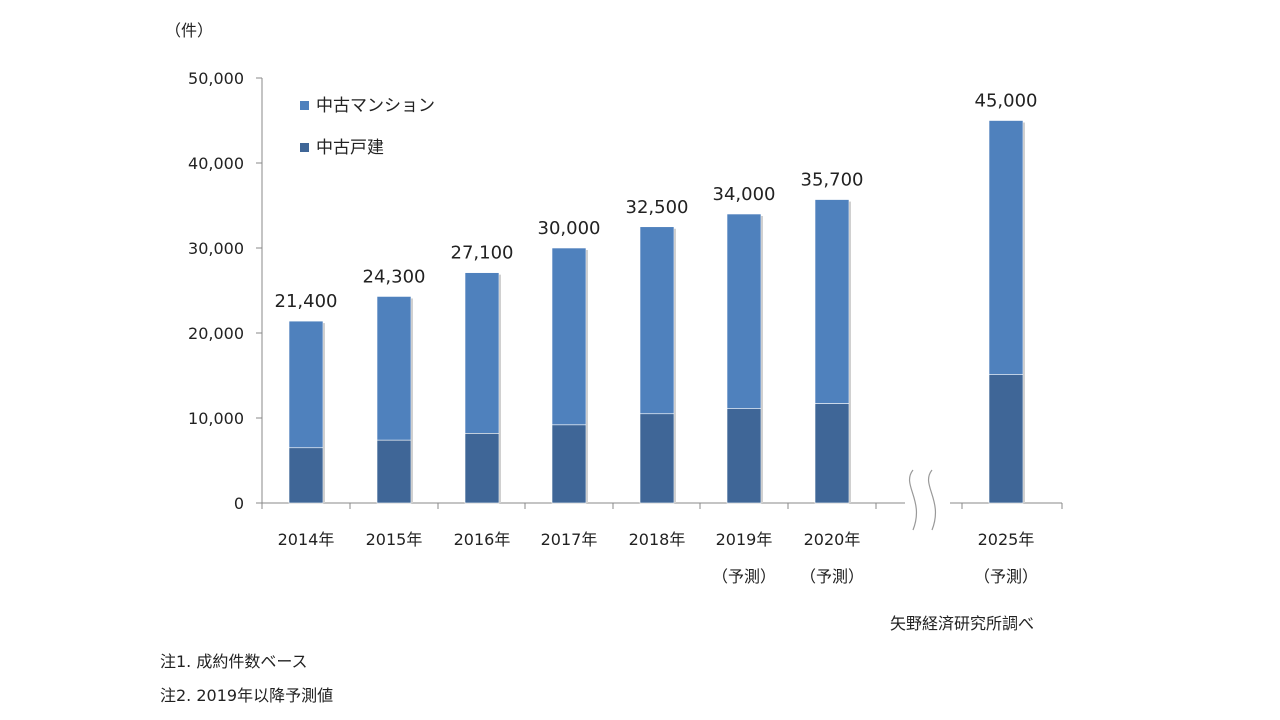  Describe the element at coordinates (225, 291) in the screenshot. I see `y-axis: 0 10,000 20,000 30,000 40,000 50,000` at that location.